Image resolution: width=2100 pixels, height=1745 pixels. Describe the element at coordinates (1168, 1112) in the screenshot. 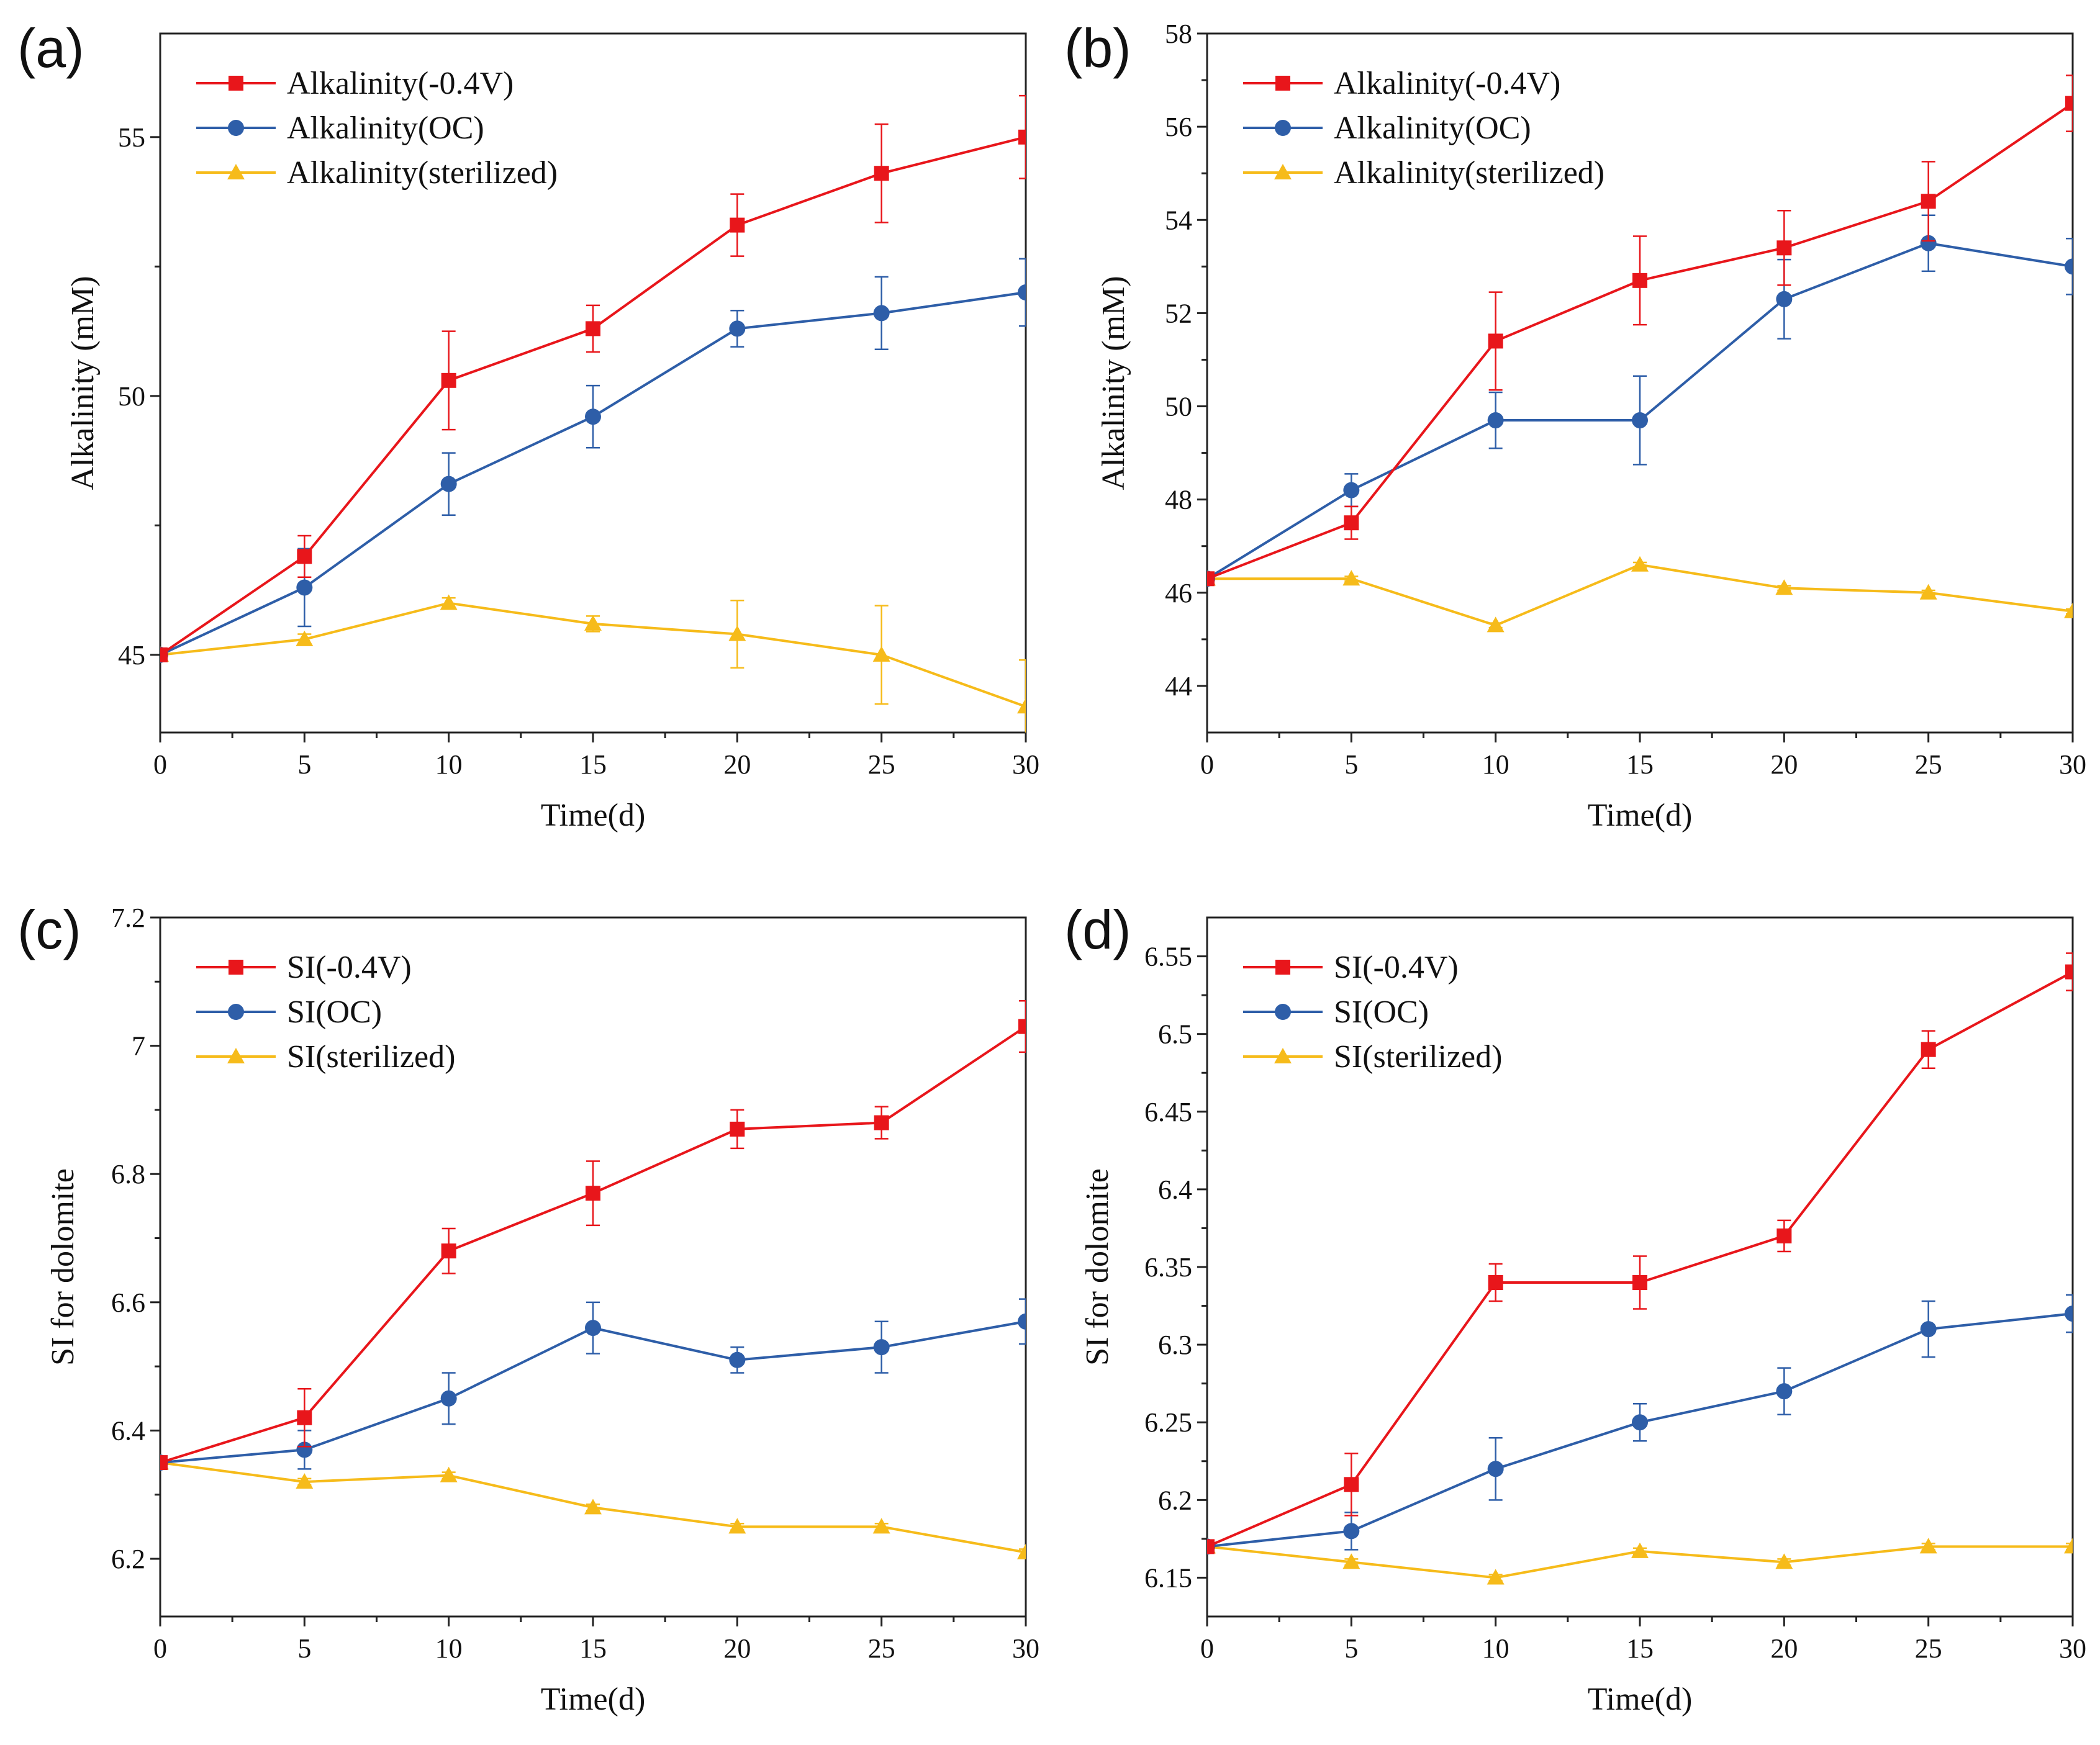

I see `y-tick-label: 6.45` at that location.